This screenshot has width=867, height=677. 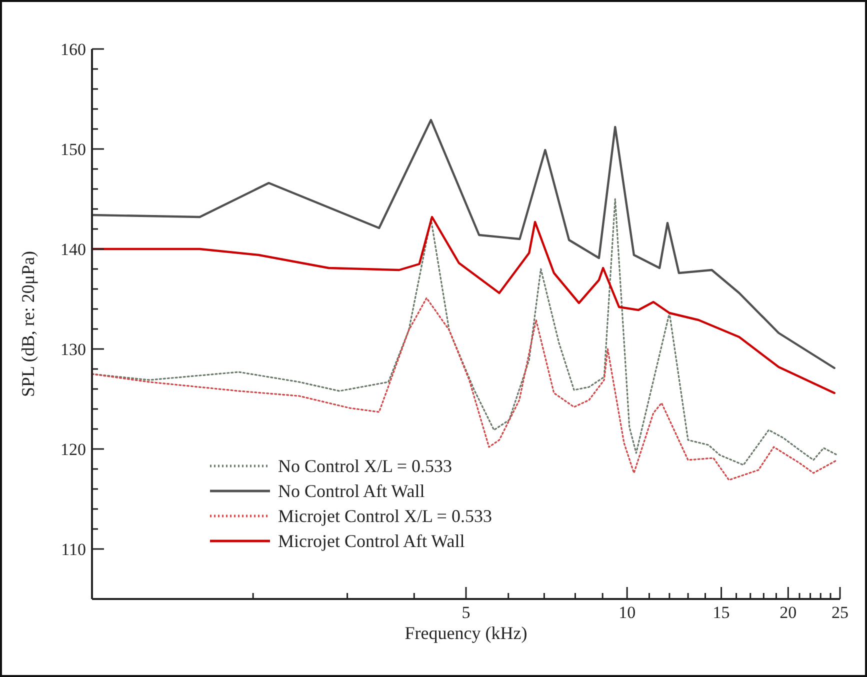 I want to click on y-axis-title: SPL (dB, re: 20μPa), so click(x=28, y=324).